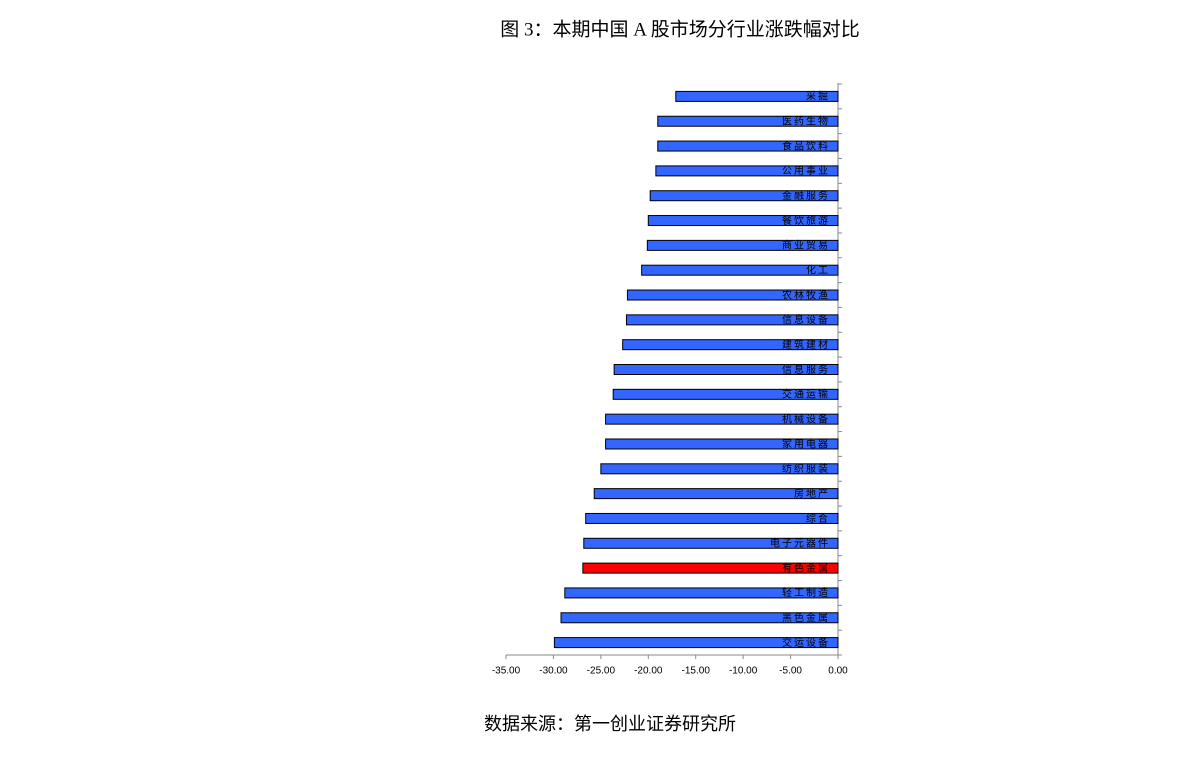  Describe the element at coordinates (818, 96) in the screenshot. I see `category-label: 采掘` at that location.